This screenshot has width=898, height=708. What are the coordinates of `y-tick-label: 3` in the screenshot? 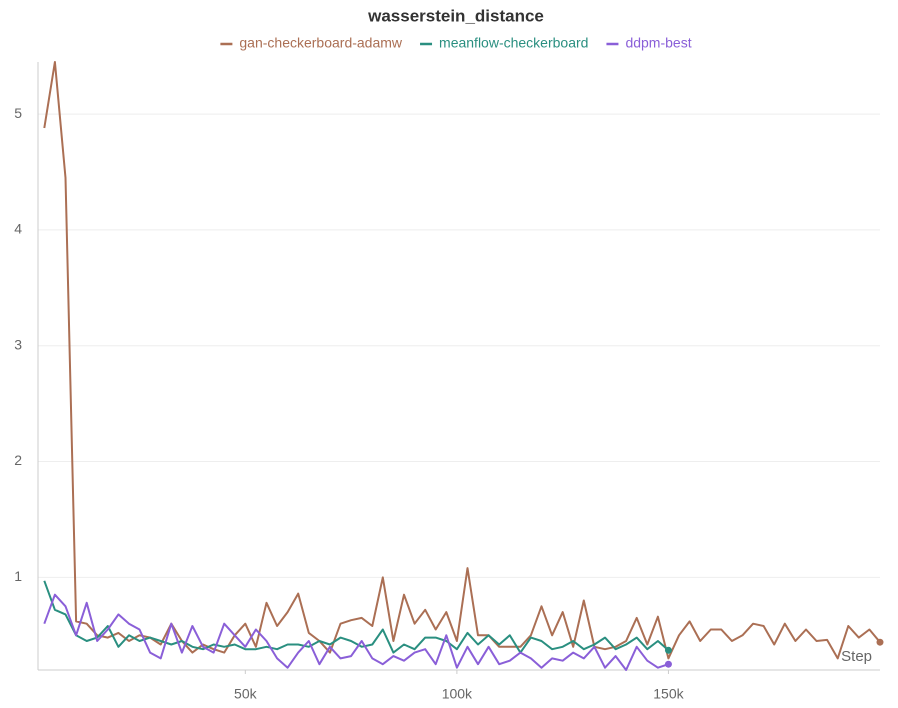 It's located at (18, 344).